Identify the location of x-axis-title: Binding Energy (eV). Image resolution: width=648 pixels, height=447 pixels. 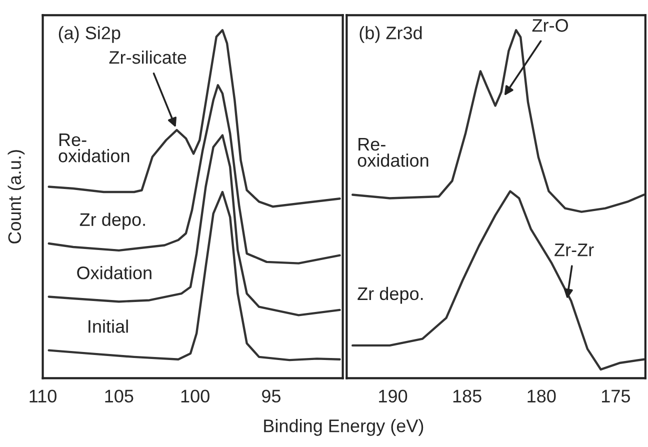
(344, 427).